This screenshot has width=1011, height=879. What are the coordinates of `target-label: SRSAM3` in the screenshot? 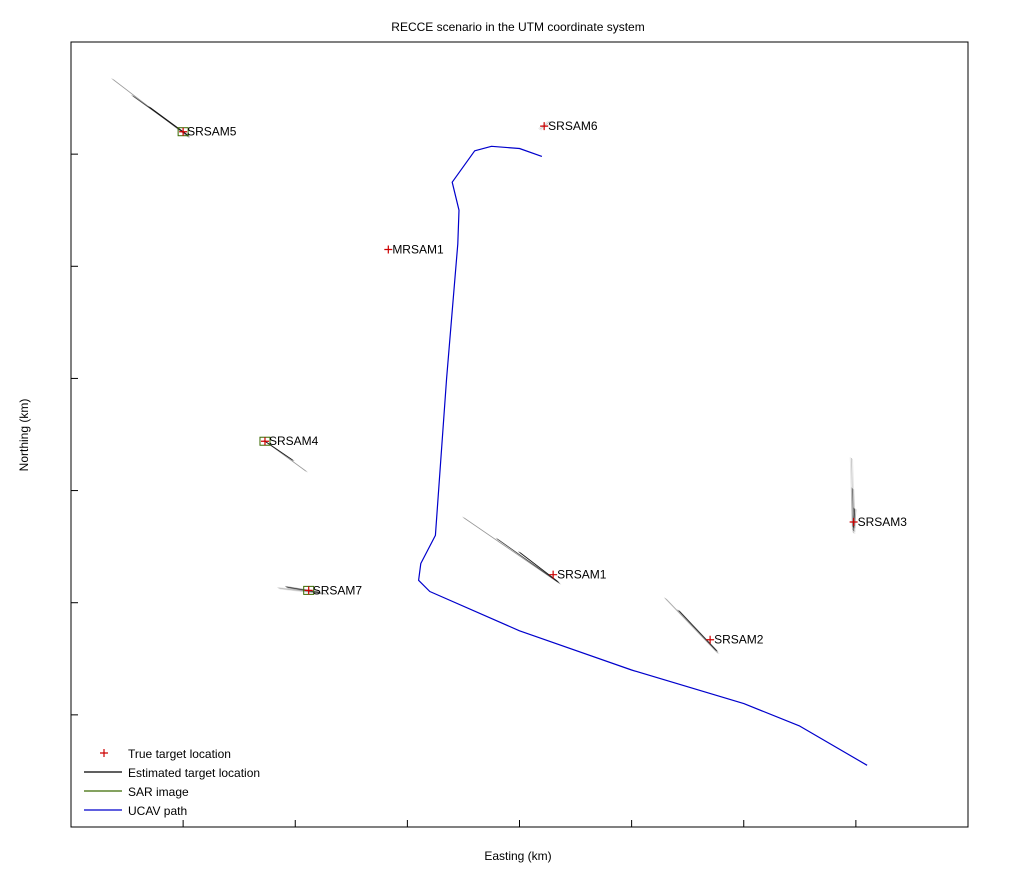 It's located at (883, 522).